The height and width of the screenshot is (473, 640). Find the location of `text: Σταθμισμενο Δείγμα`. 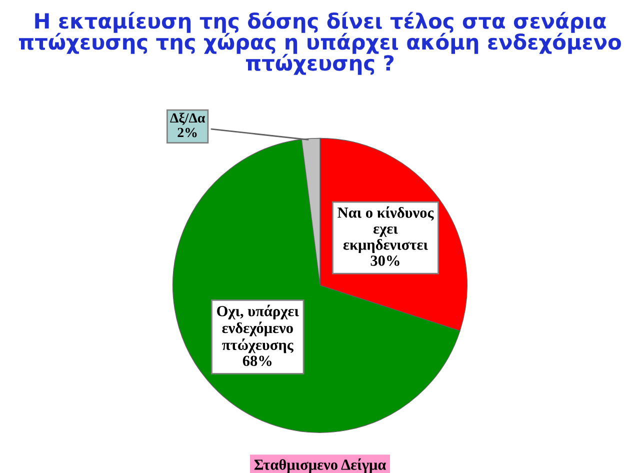

text: Σταθμισμενο Δείγμα is located at coordinates (320, 465).